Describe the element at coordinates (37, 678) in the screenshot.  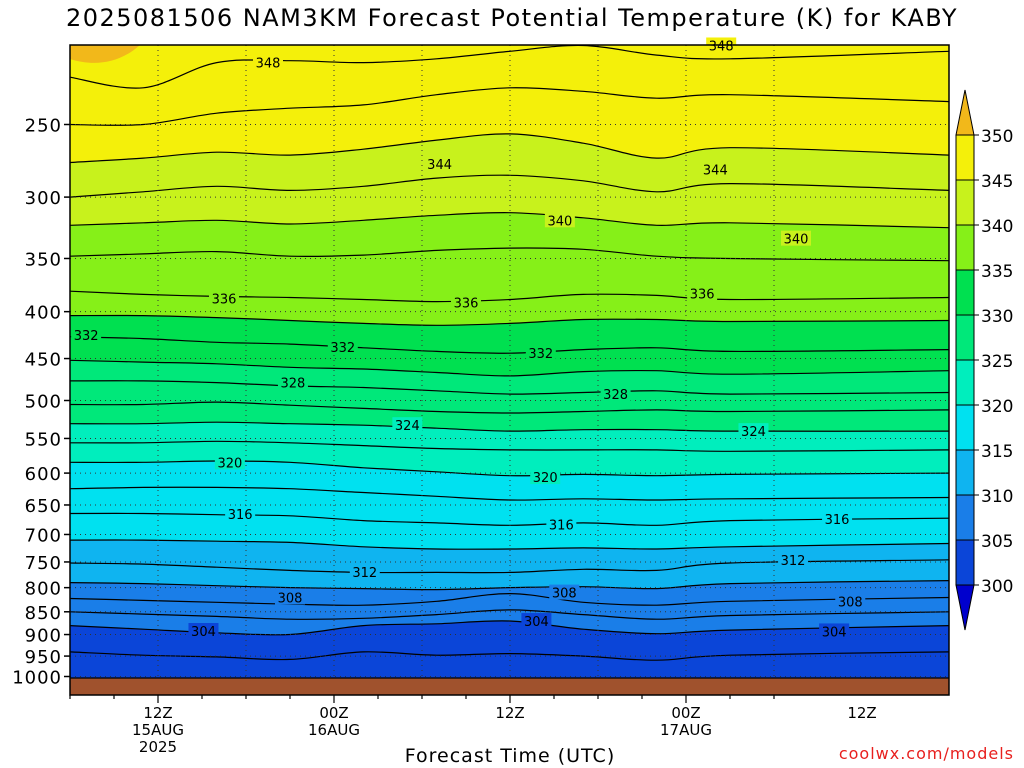
I see `y-tick-label: 1000` at that location.